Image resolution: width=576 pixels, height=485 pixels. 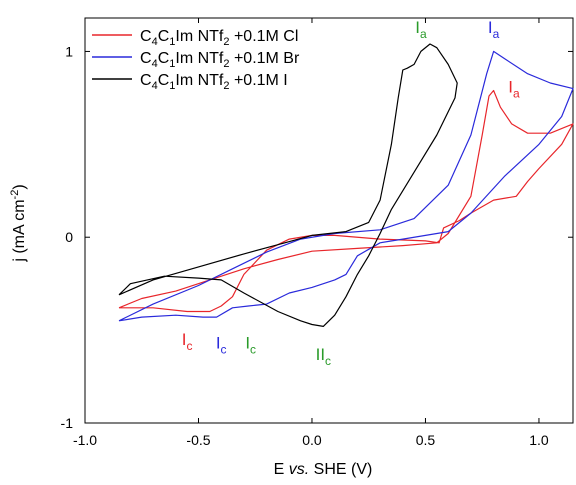 I want to click on x-tick-label: -0.5, so click(x=198, y=440).